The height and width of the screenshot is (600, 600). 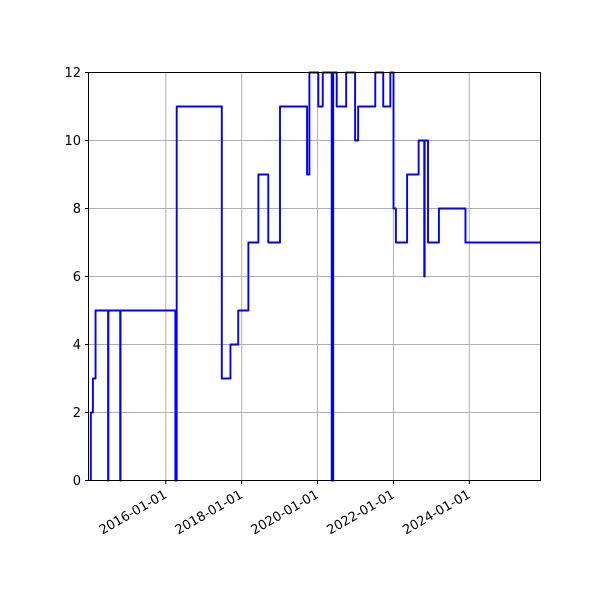 I want to click on x-tick-label: 2020-01-01, so click(x=285, y=512).